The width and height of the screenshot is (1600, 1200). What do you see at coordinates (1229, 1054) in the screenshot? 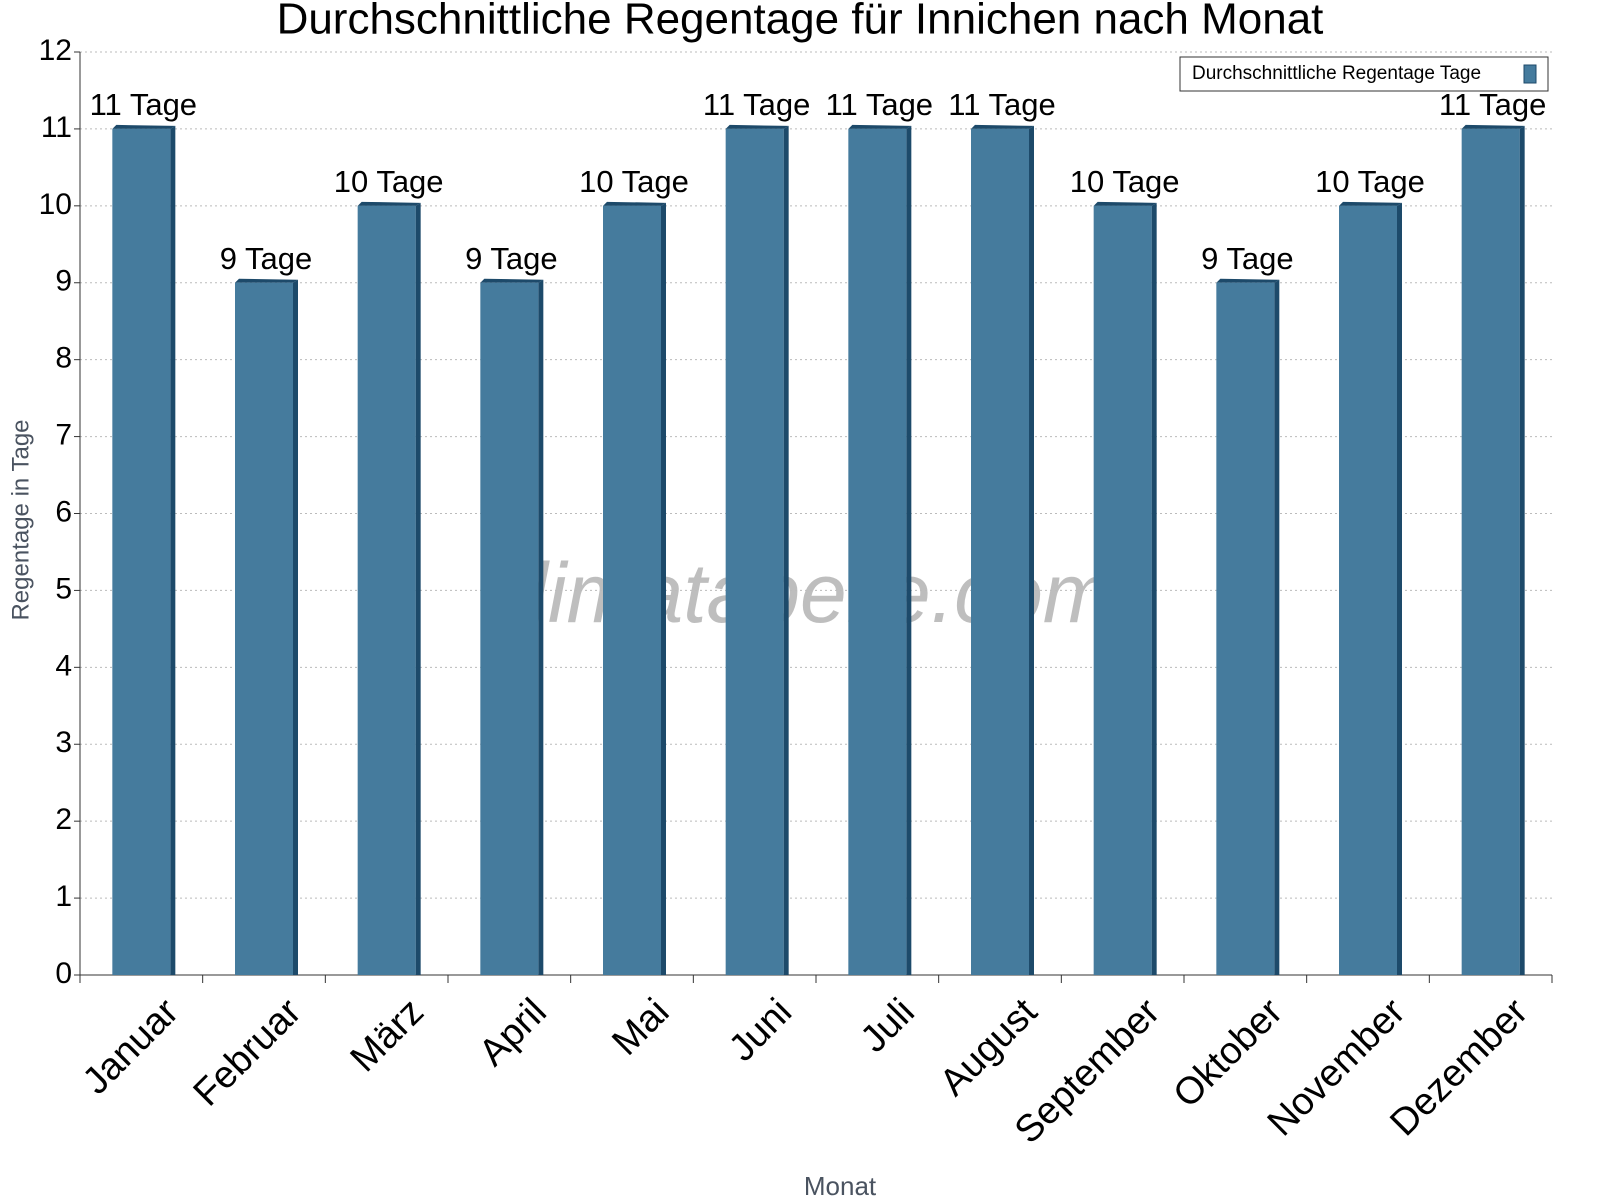
I see `x-tick-label: Oktober` at bounding box center [1229, 1054].